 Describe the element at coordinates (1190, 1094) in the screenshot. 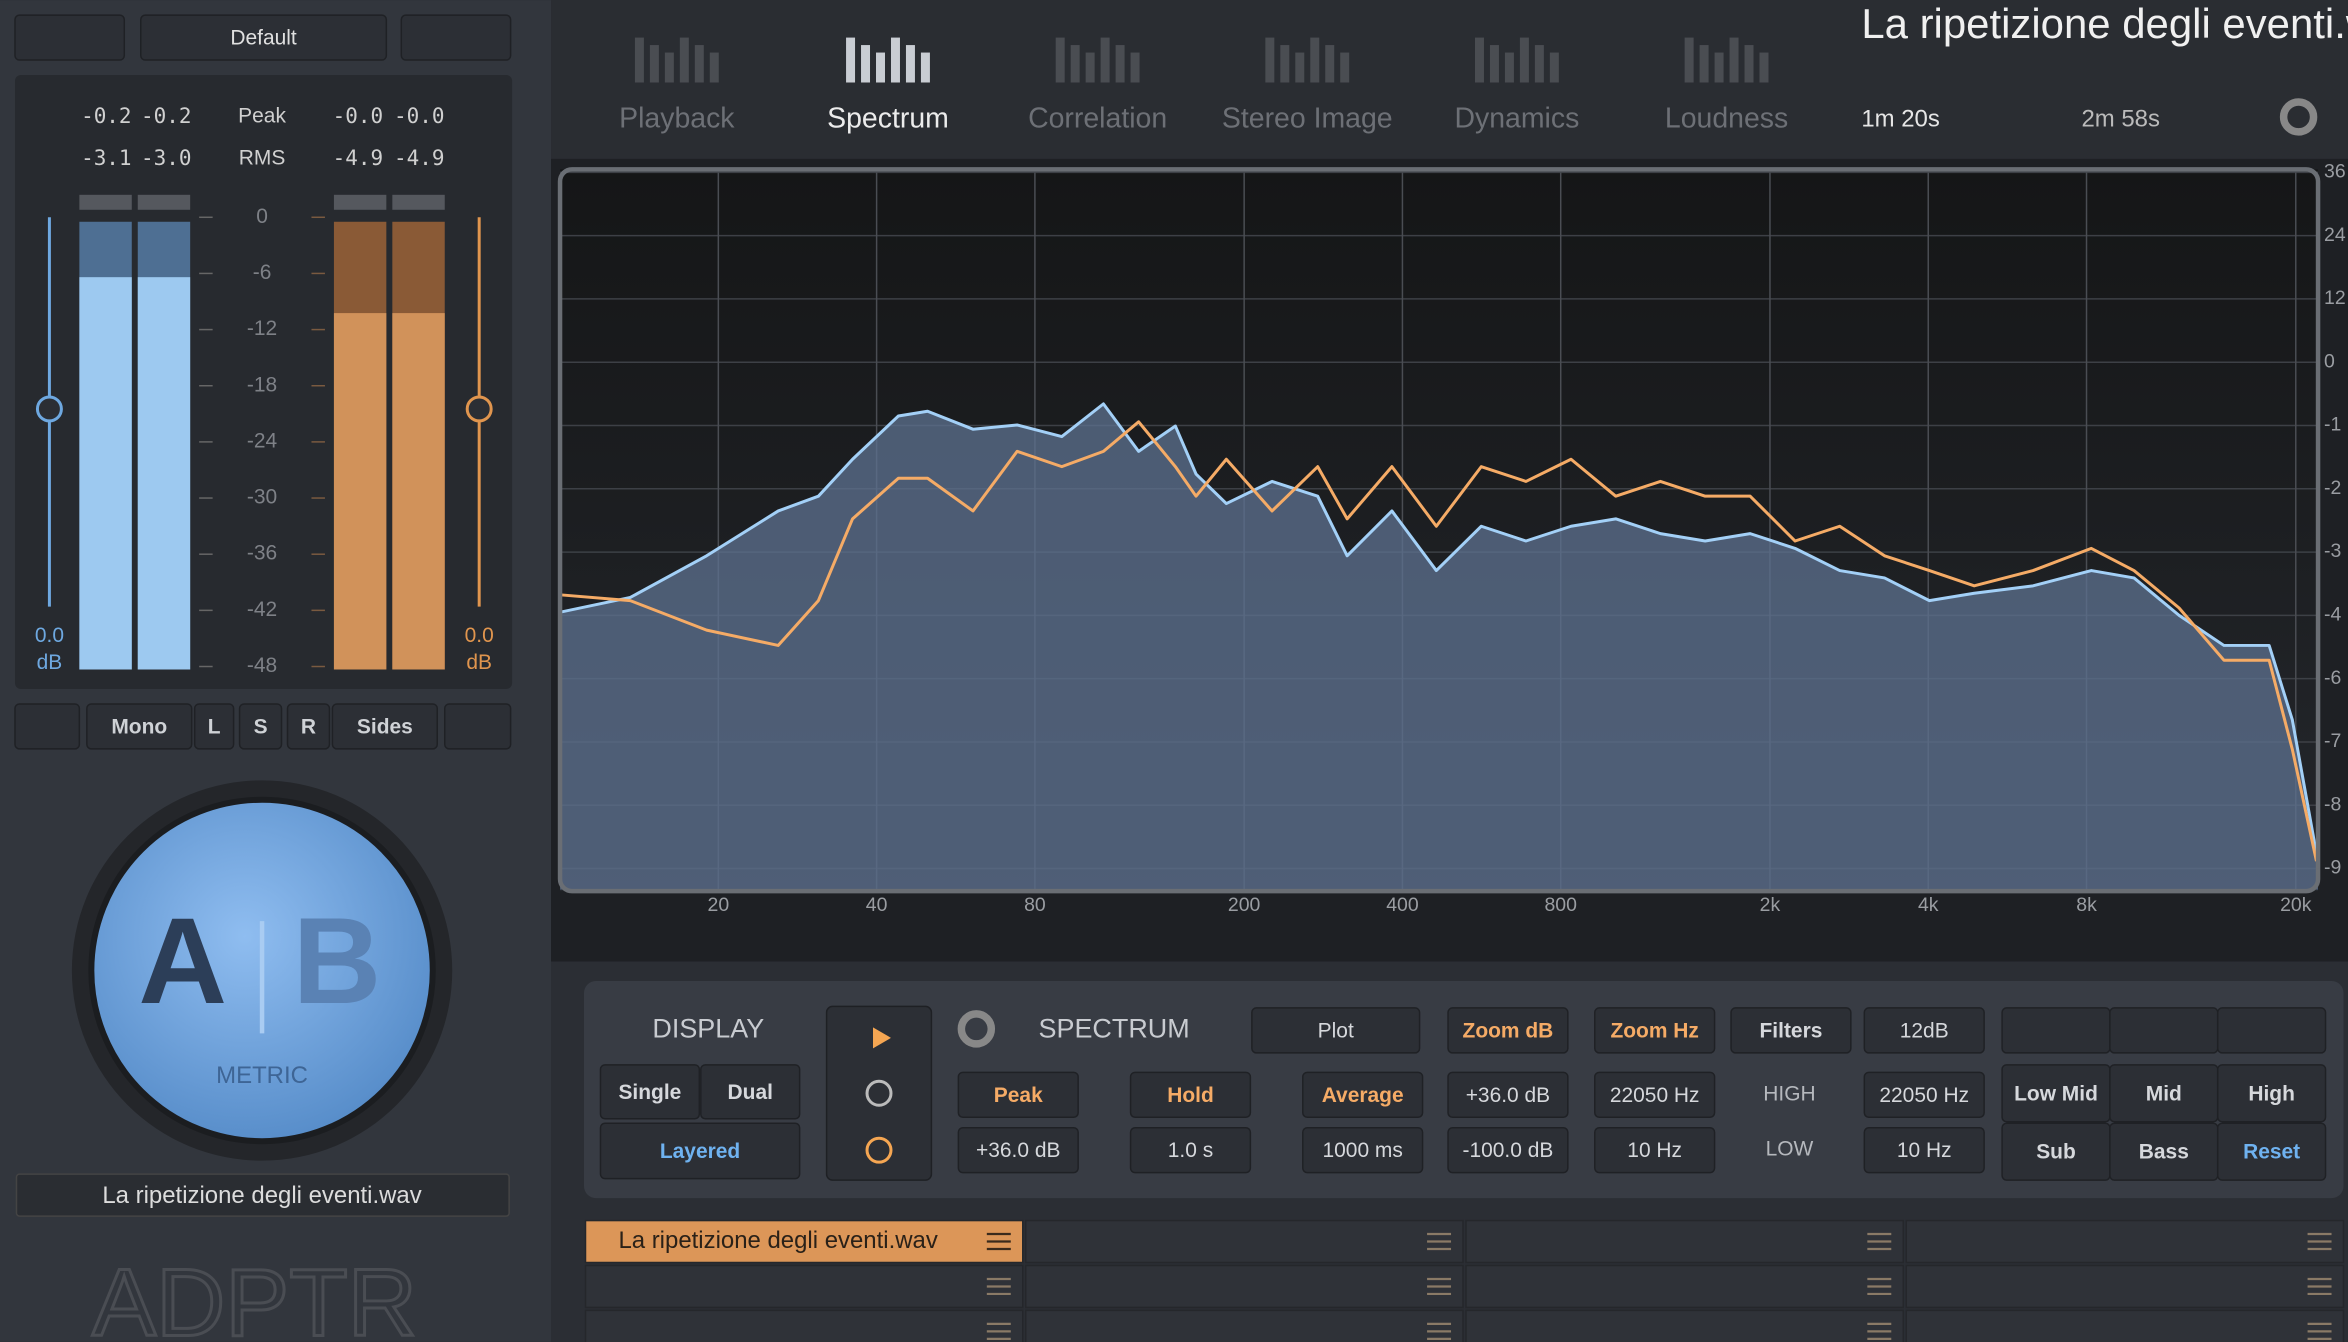

I see `hold-toggle-button` at that location.